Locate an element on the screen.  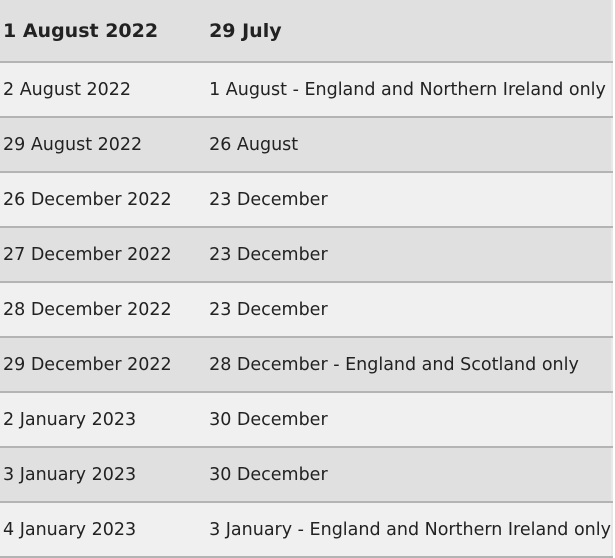
table-row: 2 January 2023 30 December is located at coordinates (306, 419).